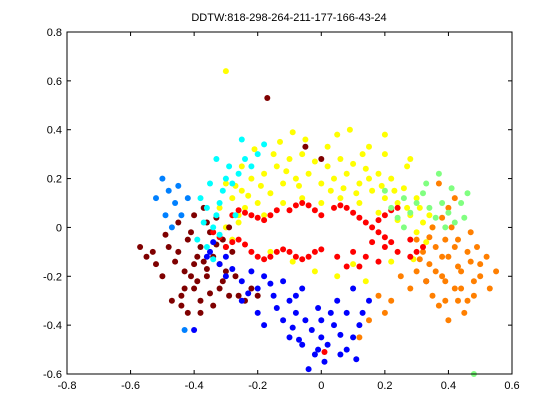 The image size is (560, 420). I want to click on chart-title: DDTW:818-298-264-211-177-166-43-24, so click(288, 18).